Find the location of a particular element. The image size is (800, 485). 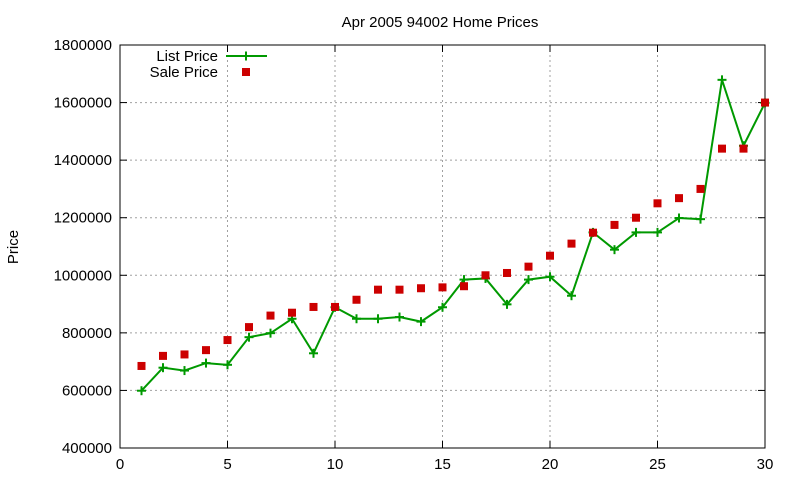

chart-title: Apr 2005 94002 Home Prices is located at coordinates (440, 22).